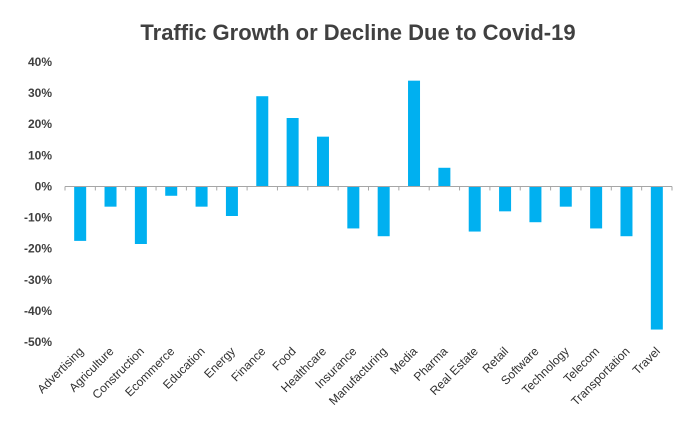 The image size is (700, 432). What do you see at coordinates (248, 364) in the screenshot?
I see `category-label: Finance` at bounding box center [248, 364].